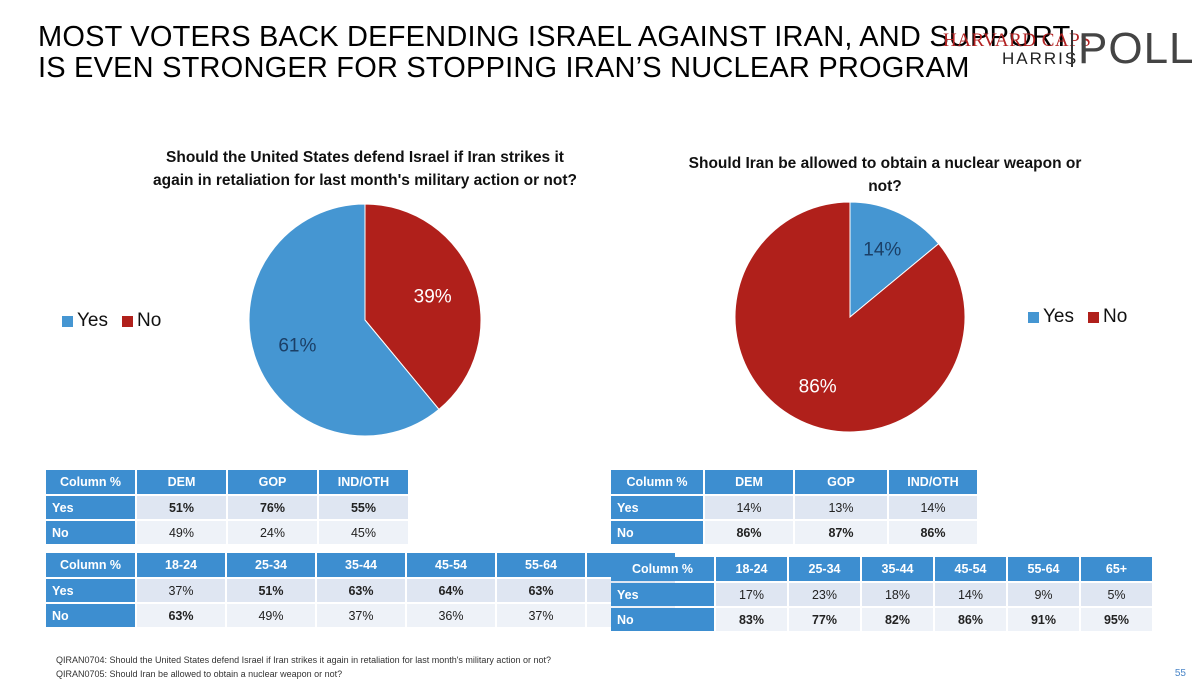 This screenshot has height=688, width=1200. I want to click on table-cell: 82%, so click(897, 619).